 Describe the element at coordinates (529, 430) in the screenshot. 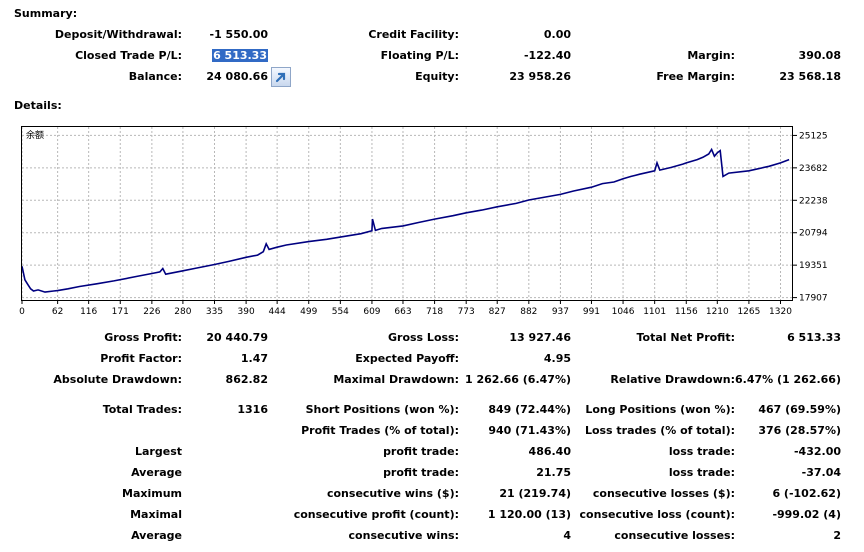

I see `stat-value: 940 (71.43%)` at that location.